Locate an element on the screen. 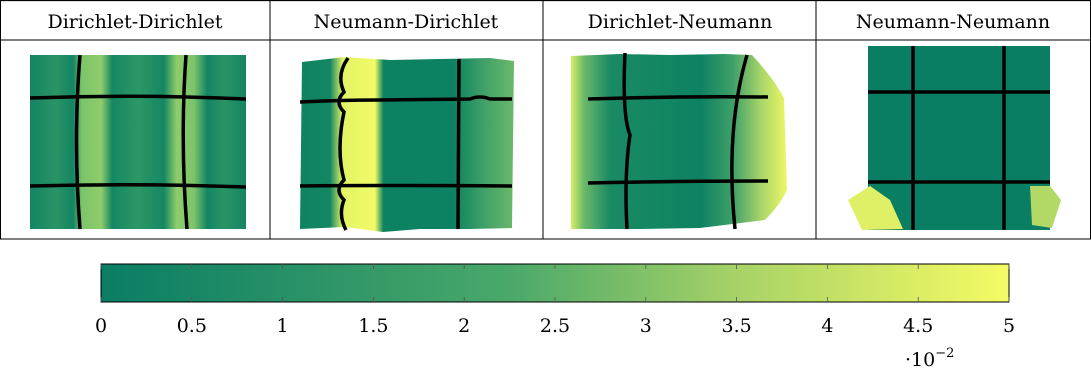 Image resolution: width=1091 pixels, height=377 pixels. colorbar-tick-label: 1.5 is located at coordinates (373, 326).